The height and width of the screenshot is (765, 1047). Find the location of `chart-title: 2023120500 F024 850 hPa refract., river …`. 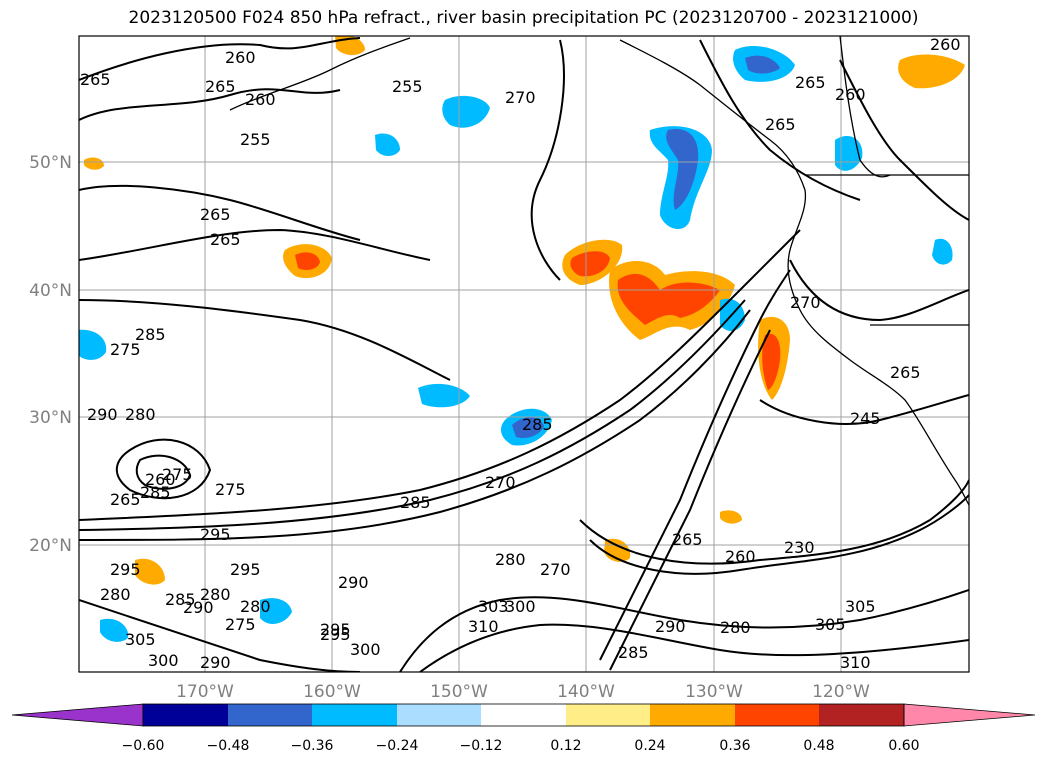

chart-title: 2023120500 F024 850 hPa refract., river … is located at coordinates (523, 18).